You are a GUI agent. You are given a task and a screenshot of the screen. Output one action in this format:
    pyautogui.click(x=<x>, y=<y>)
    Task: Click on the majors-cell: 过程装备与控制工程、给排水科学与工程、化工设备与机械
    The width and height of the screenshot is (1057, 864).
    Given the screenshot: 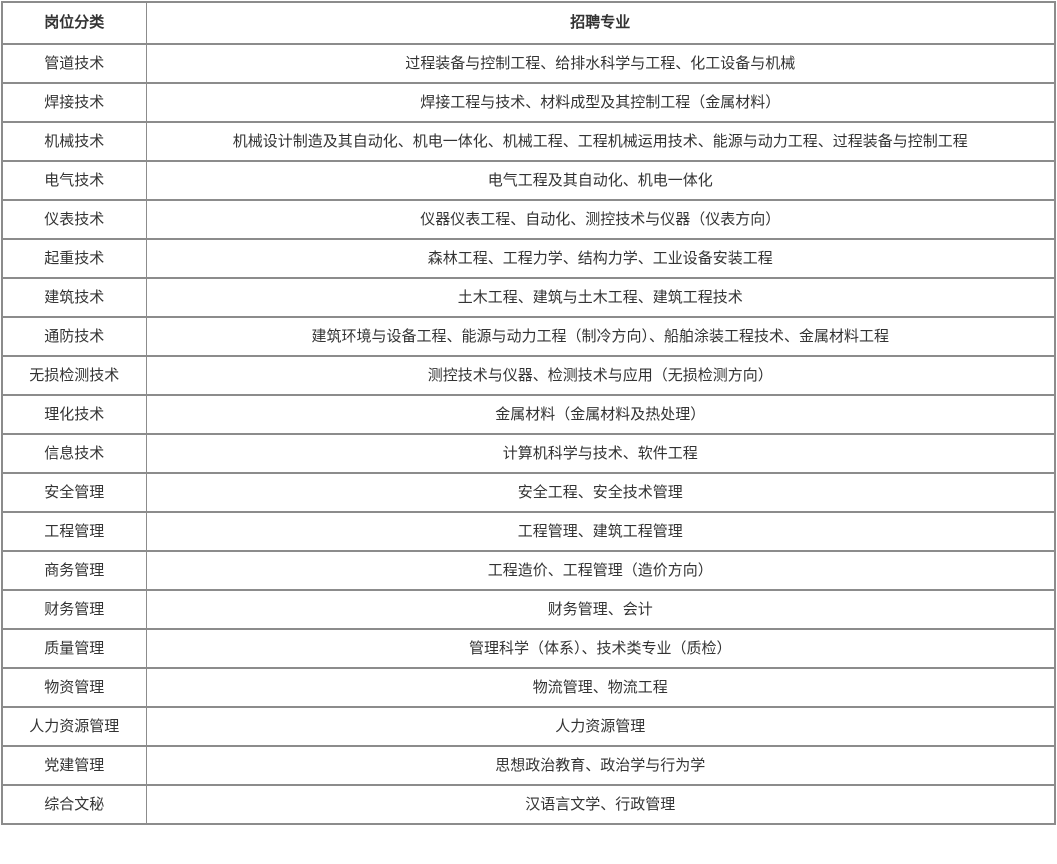 What is the action you would take?
    pyautogui.click(x=600, y=63)
    